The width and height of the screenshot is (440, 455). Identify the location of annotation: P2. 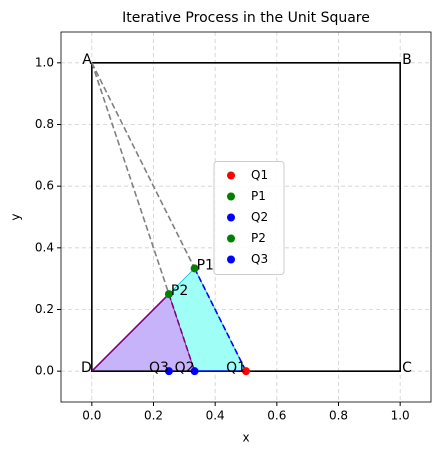
(179, 291).